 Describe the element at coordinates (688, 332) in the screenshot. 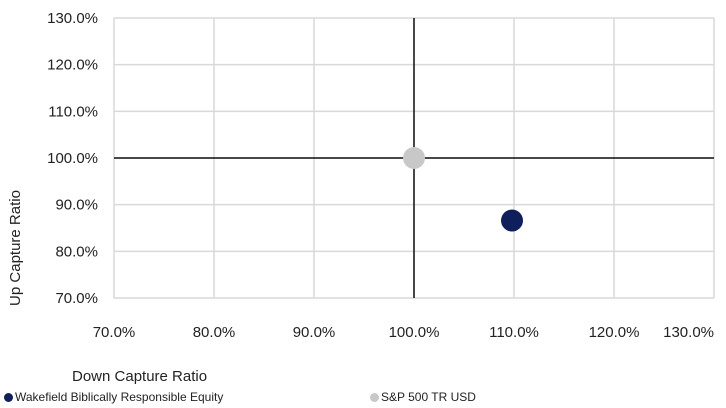

I see `x-tick-label: 130.0%` at that location.